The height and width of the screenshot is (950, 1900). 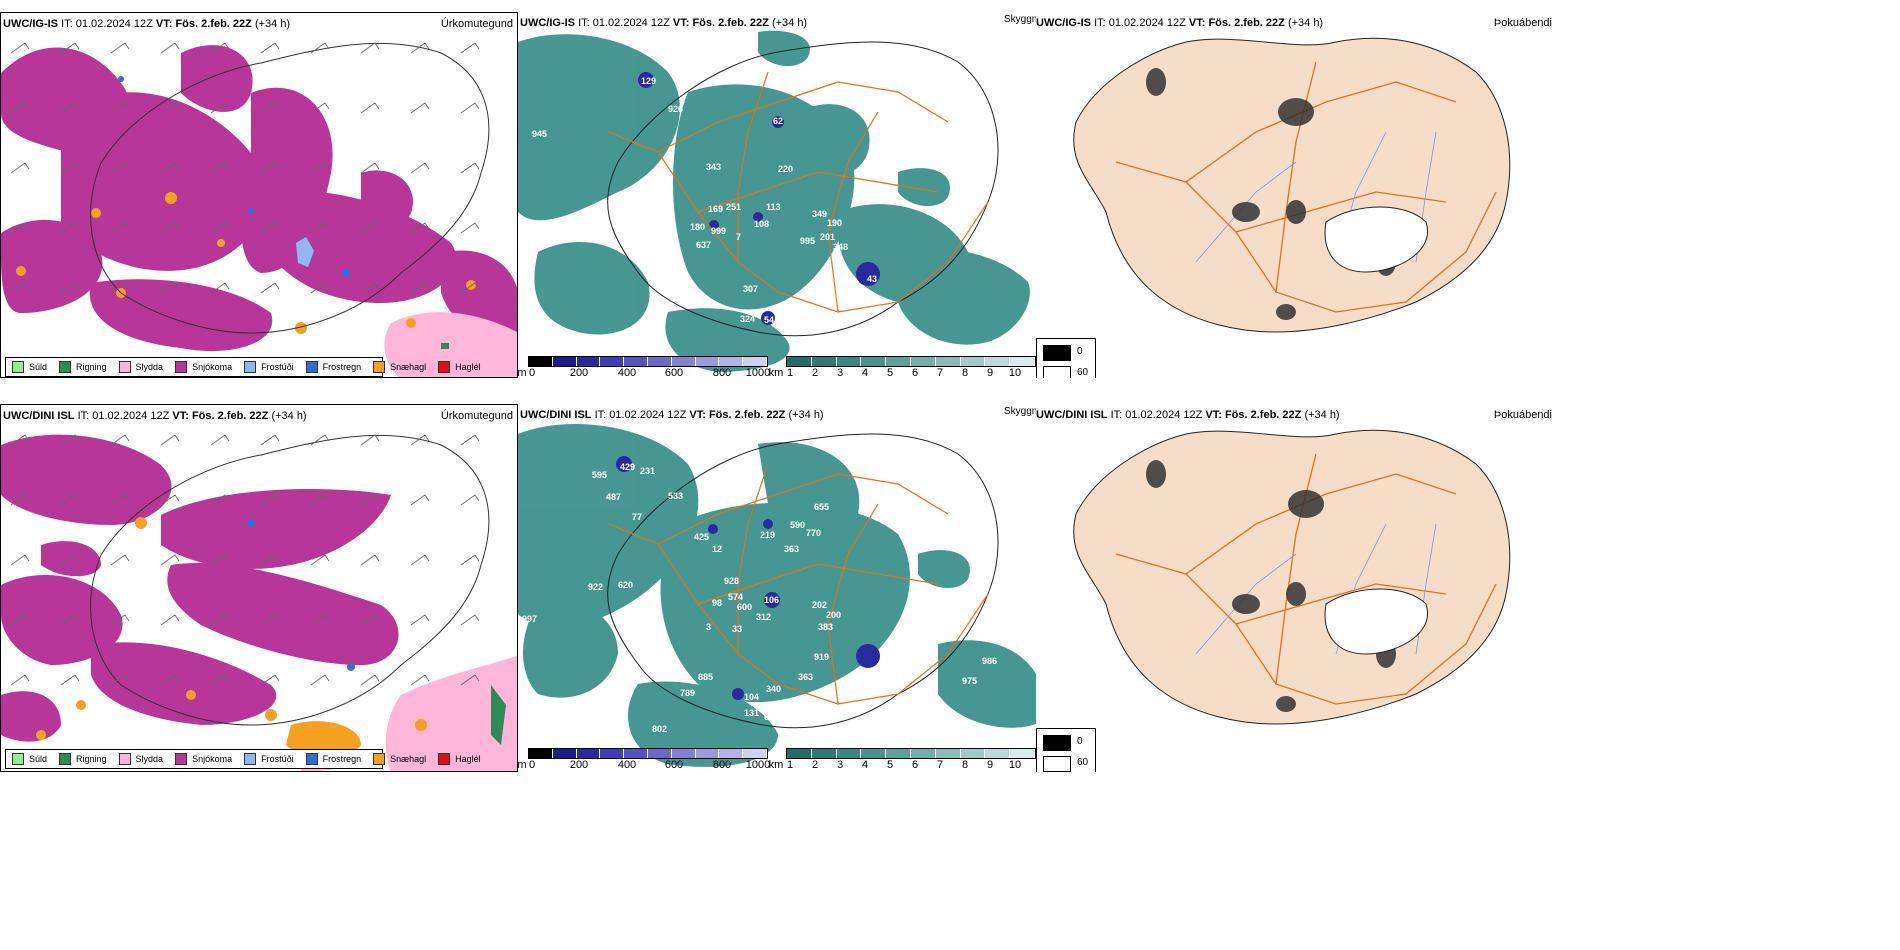 What do you see at coordinates (785, 169) in the screenshot?
I see `station-label: 220` at bounding box center [785, 169].